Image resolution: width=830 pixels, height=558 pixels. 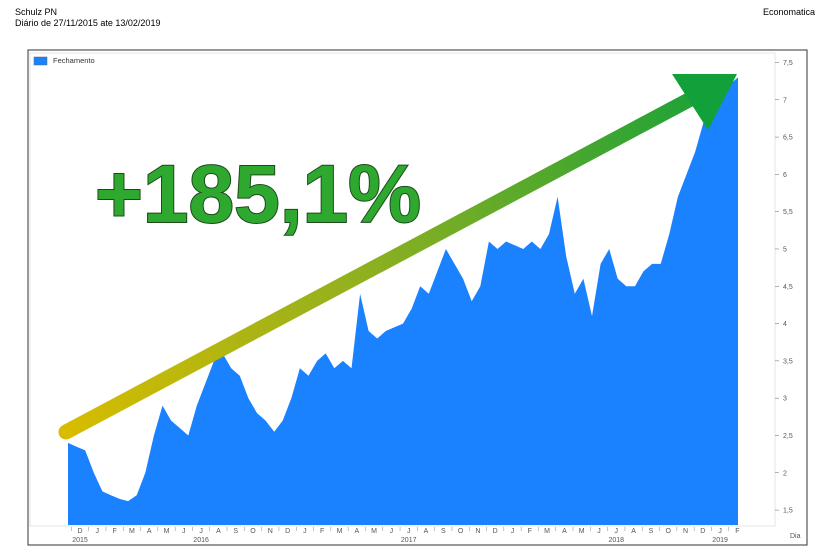 I want to click on y-tick-label: 3,5, so click(x=788, y=361).